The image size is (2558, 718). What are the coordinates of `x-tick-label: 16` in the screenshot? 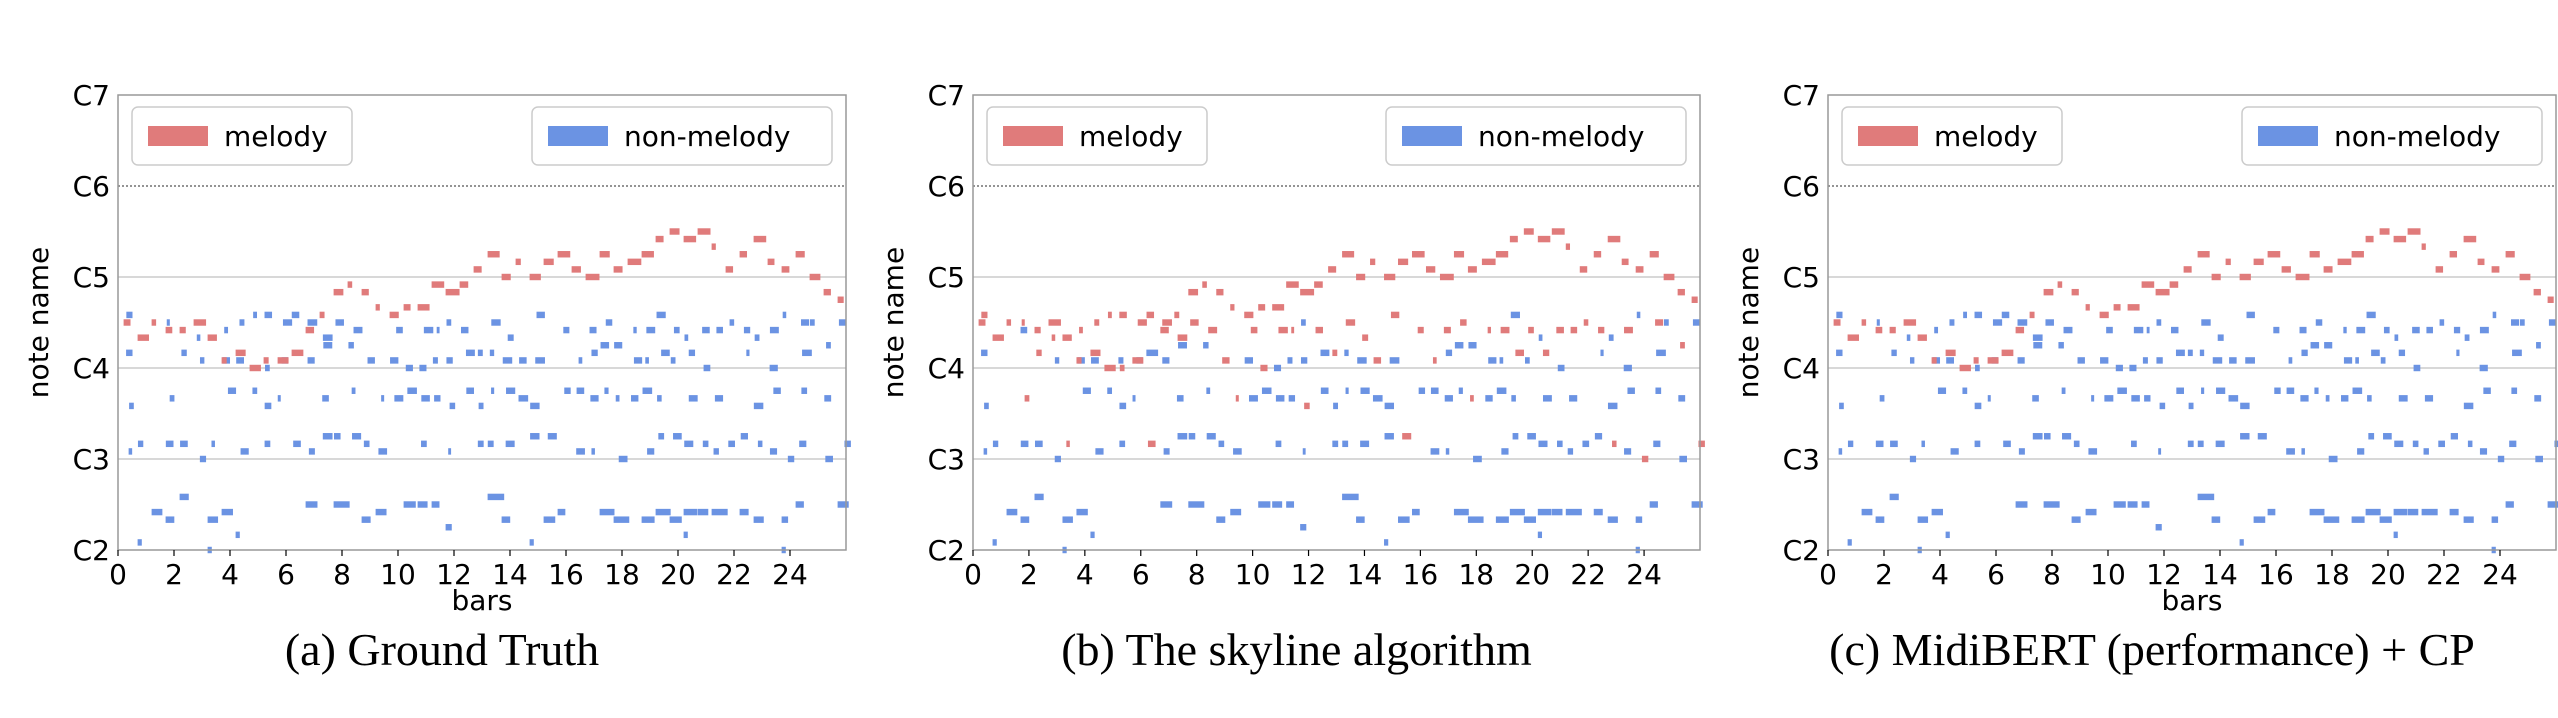 It's located at (1421, 574).